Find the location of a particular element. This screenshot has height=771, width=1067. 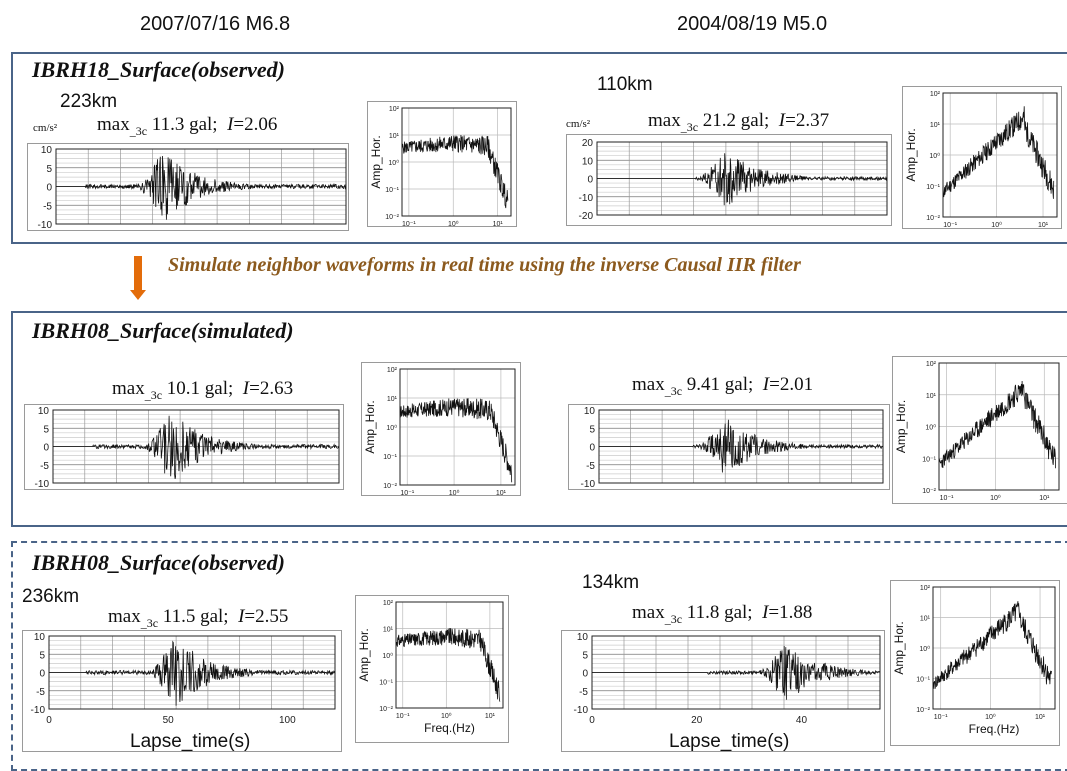

max-amplitude-label: max_3c 21.2 gal; I=2.37 is located at coordinates (739, 122).